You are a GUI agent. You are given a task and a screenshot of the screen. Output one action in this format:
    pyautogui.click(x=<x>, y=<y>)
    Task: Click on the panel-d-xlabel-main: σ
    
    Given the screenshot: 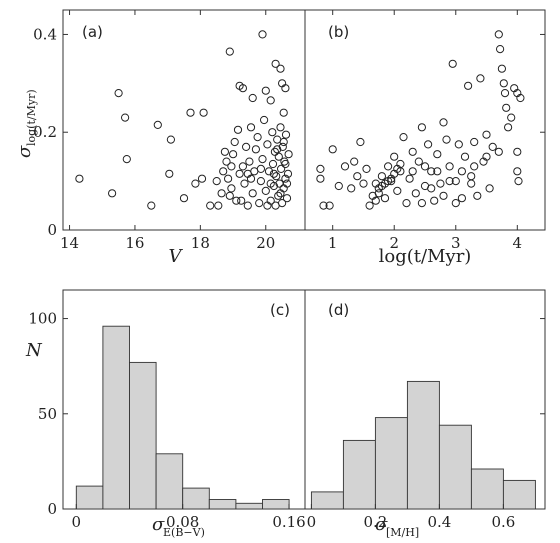 What is the action you would take?
    pyautogui.click(x=381, y=524)
    